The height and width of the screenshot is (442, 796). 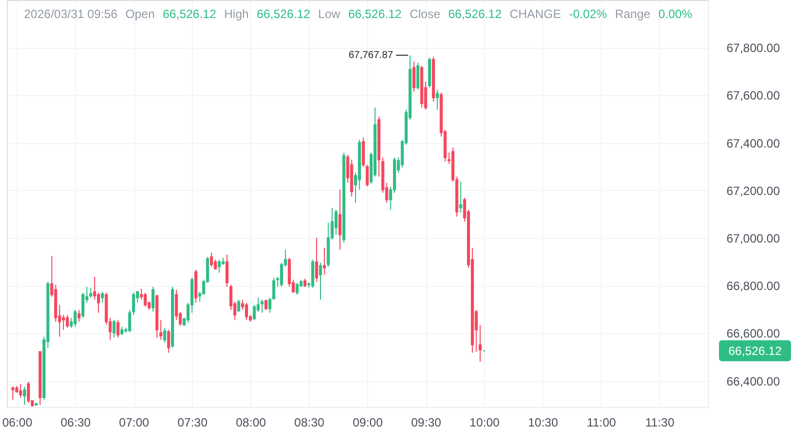 What do you see at coordinates (192, 423) in the screenshot?
I see `x-tick-label: 07:30` at bounding box center [192, 423].